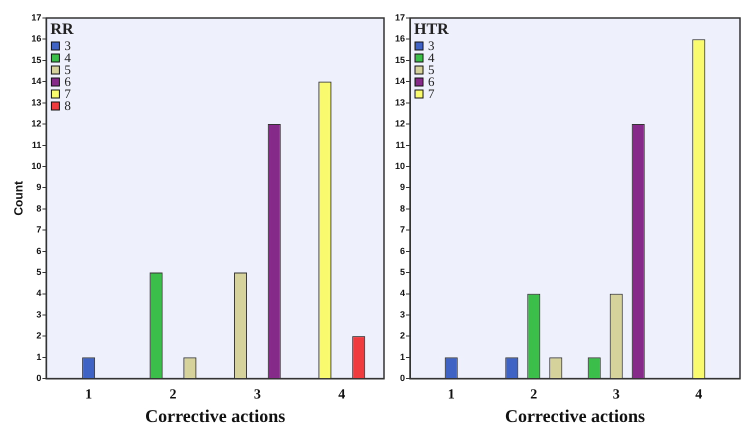  I want to click on legend-title: HTR, so click(432, 29).